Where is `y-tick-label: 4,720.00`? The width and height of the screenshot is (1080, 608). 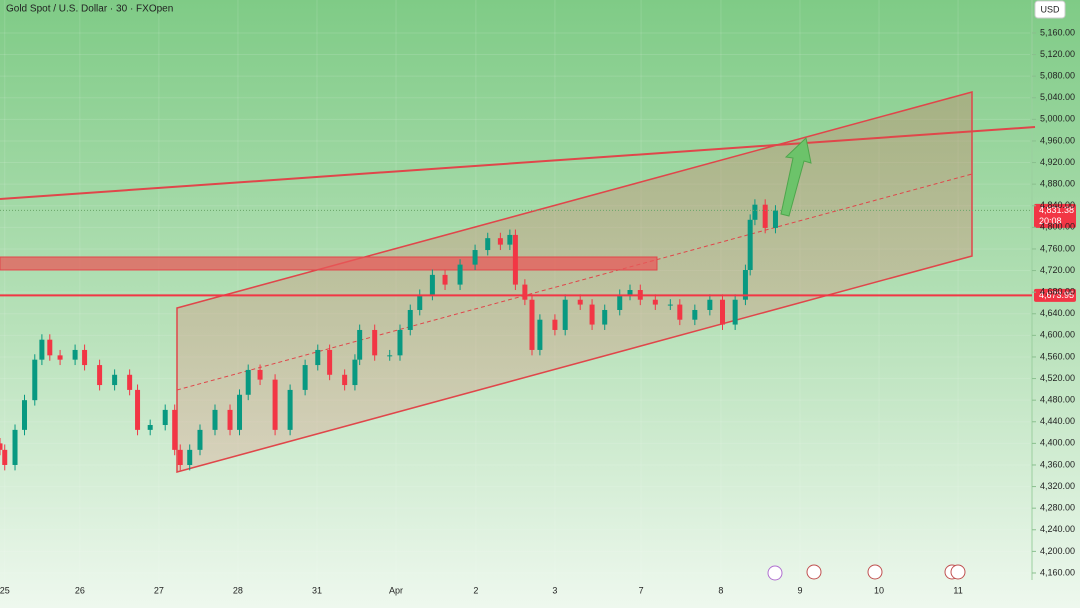 y-tick-label: 4,720.00 is located at coordinates (1057, 270).